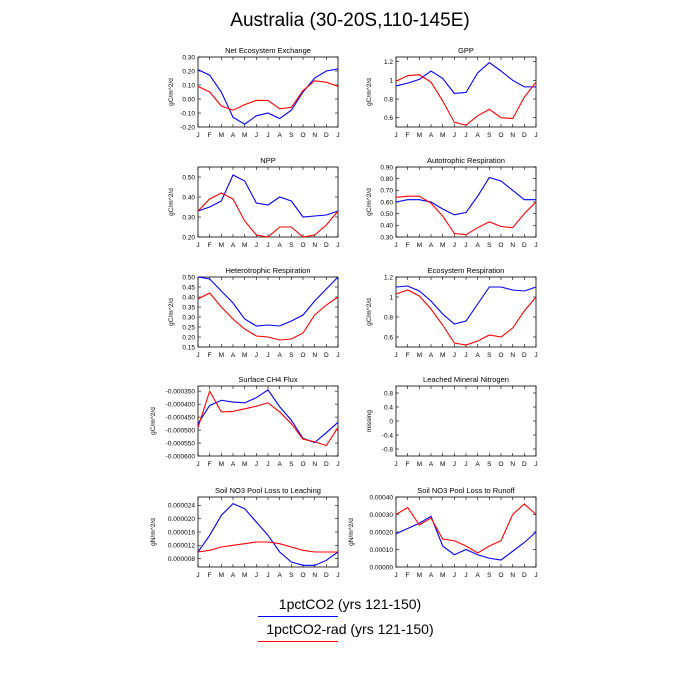  What do you see at coordinates (350, 629) in the screenshot?
I see `legend-label-1pctco2-rad: 1pctCO2-rad (yrs 121-150)` at bounding box center [350, 629].